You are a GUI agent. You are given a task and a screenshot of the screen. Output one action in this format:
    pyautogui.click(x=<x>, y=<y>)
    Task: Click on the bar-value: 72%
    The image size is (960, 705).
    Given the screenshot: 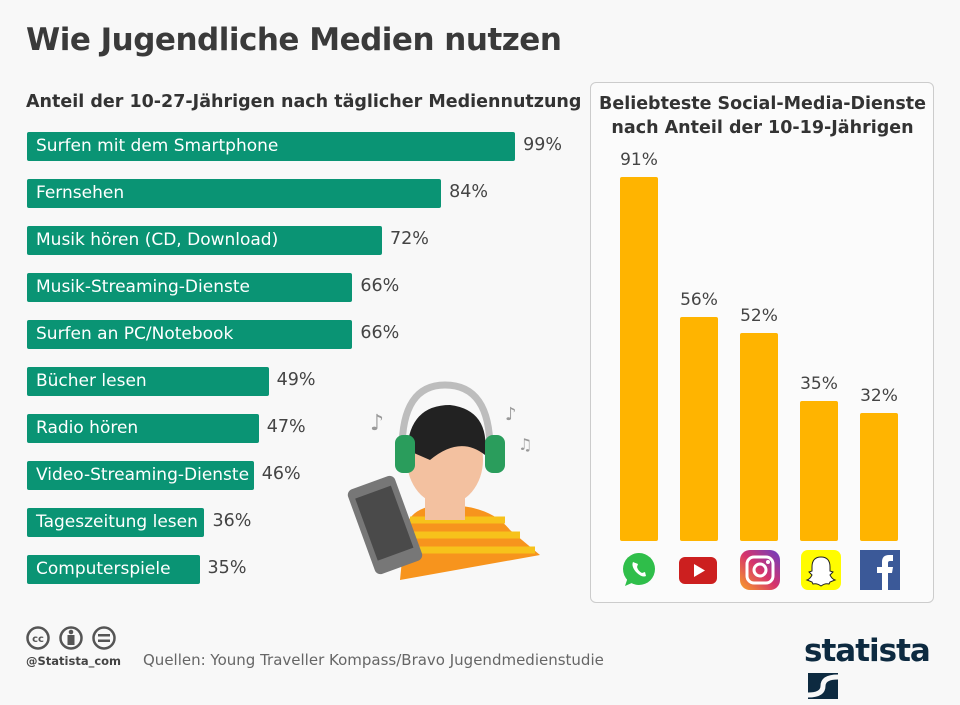 What is the action you would take?
    pyautogui.click(x=409, y=239)
    